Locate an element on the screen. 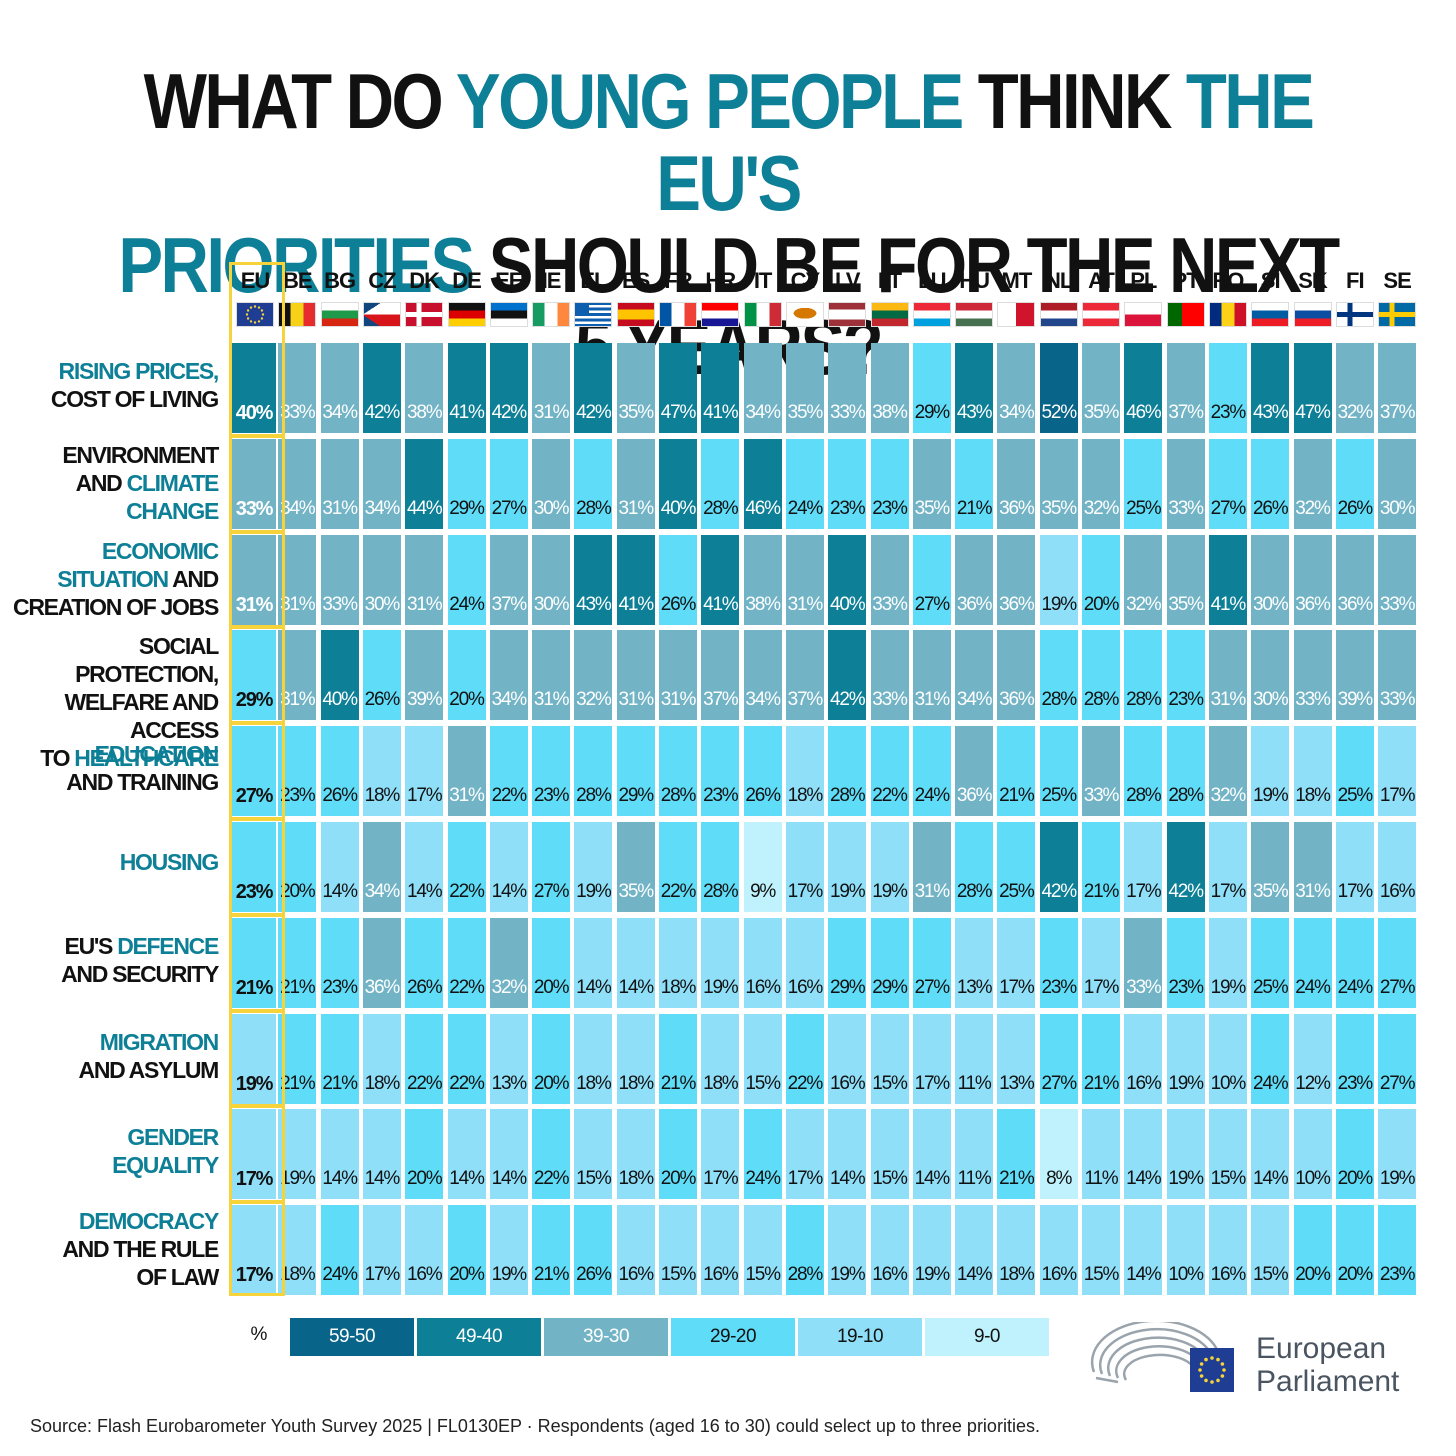  cell-eu-row-9: 17% is located at coordinates (254, 1250).